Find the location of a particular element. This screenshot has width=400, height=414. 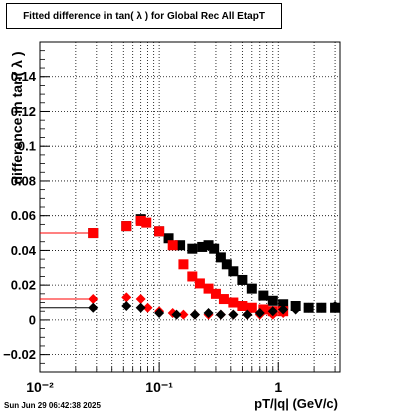

y-tick-label: 0 is located at coordinates (32, 319).